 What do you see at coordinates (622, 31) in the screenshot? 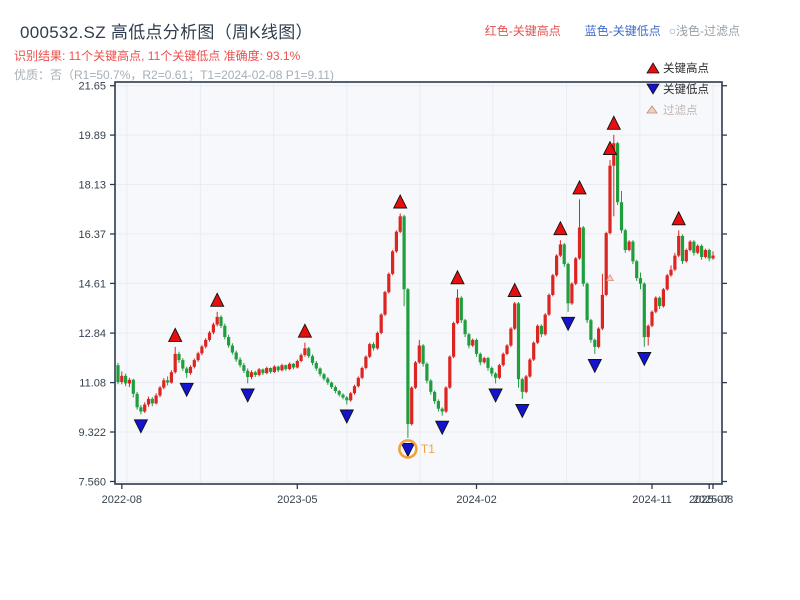
I see `legend-key-low-text: 蓝色-关键低点` at bounding box center [622, 31].